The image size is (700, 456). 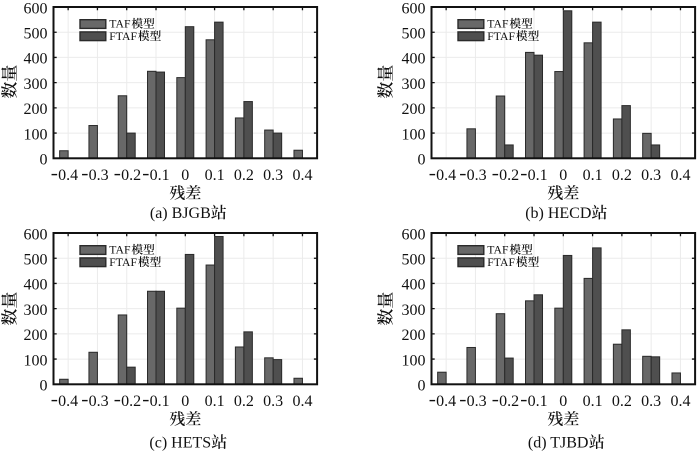 I want to click on svg-text: (c) HETS, so click(x=180, y=443).